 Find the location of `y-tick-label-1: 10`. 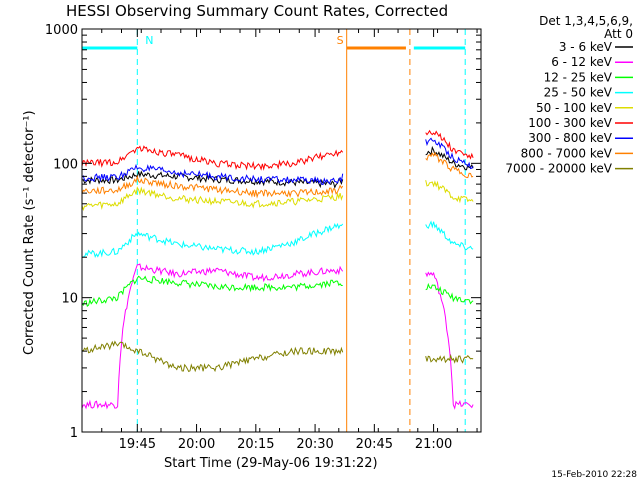

y-tick-label-1: 10 is located at coordinates (69, 299).